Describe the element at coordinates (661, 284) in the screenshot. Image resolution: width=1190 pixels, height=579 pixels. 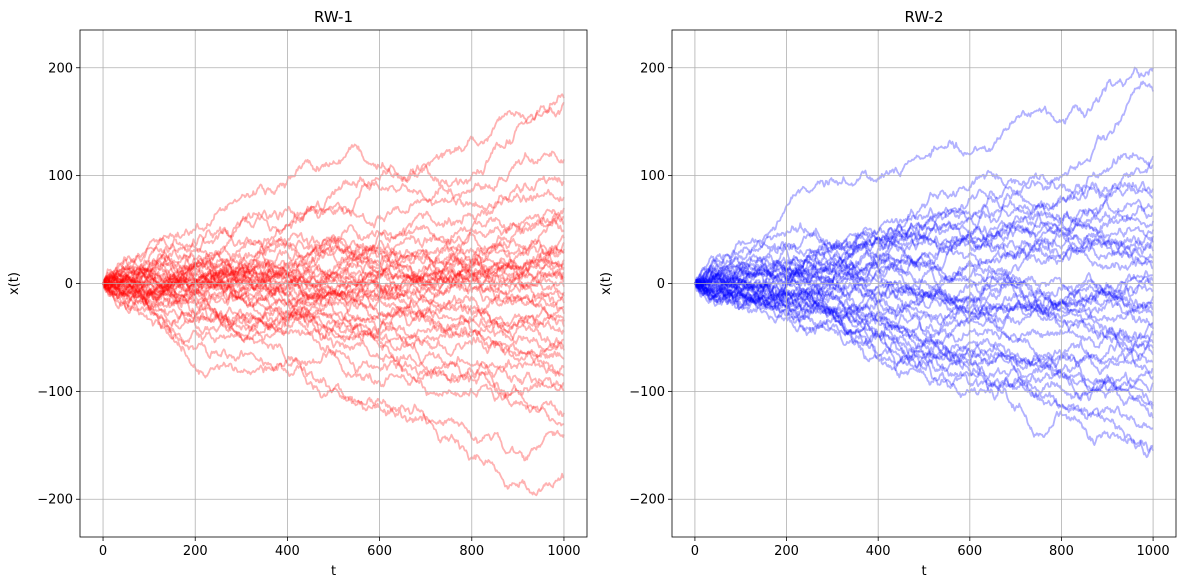
I see `y-tick-label: 0` at that location.